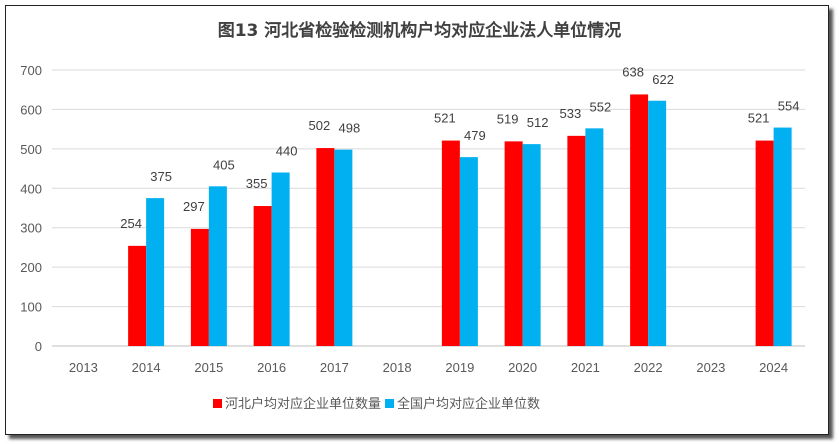  I want to click on data-label: 440, so click(287, 151).